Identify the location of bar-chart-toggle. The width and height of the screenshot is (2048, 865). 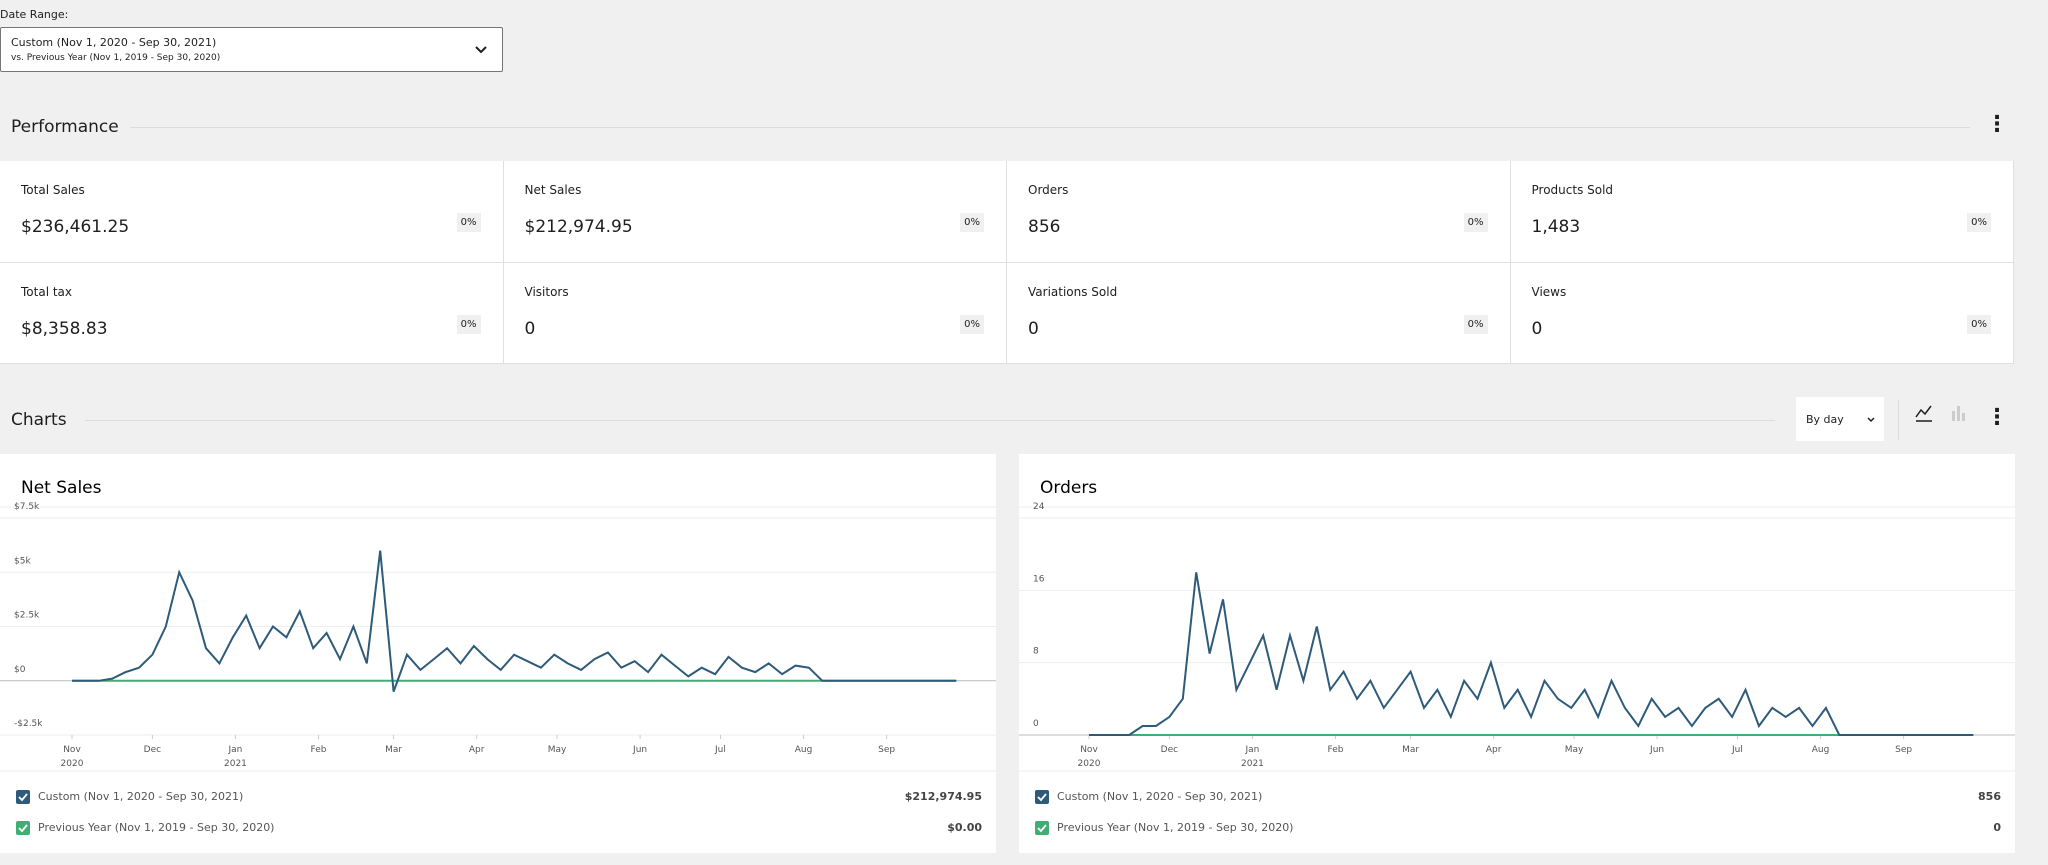
(1958, 413).